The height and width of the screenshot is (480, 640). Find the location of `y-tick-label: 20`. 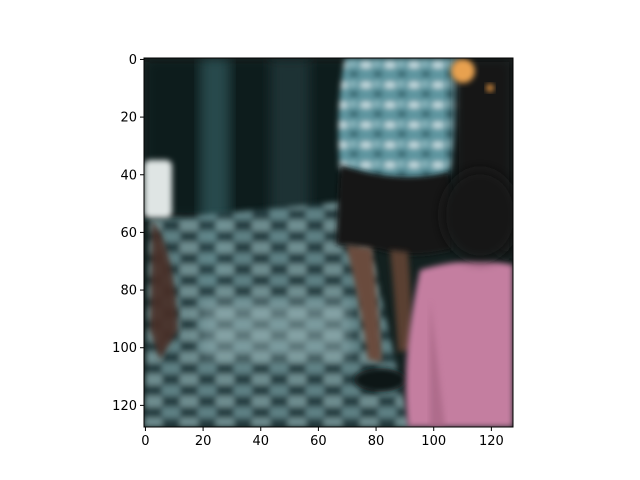

y-tick-label: 20 is located at coordinates (128, 118).